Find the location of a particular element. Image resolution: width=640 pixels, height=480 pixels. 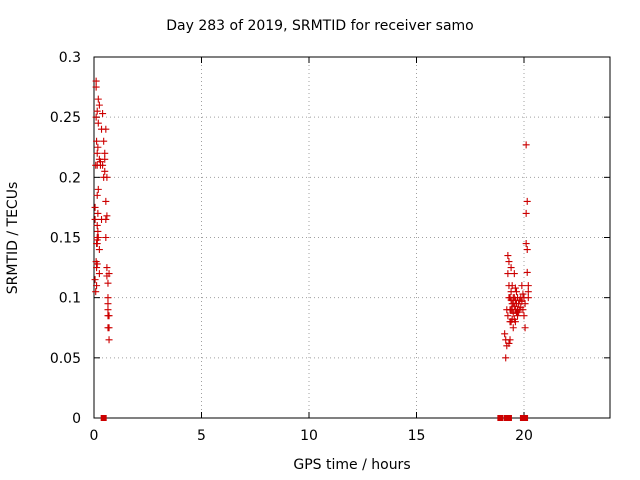

y-tick-label: 0.25 is located at coordinates (65, 118).